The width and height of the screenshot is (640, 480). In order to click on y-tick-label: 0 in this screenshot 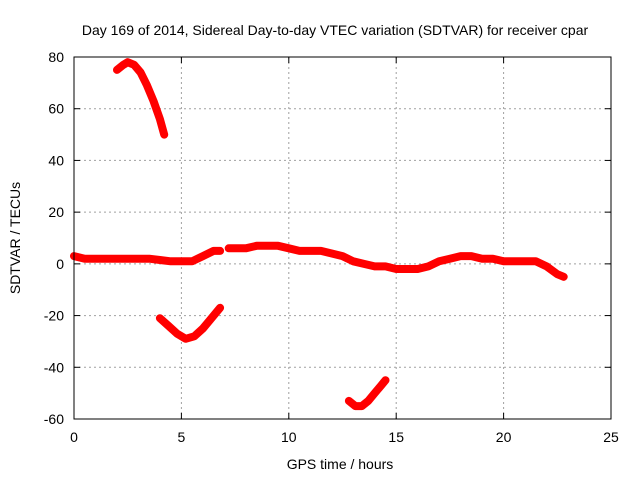, I will do `click(60, 264)`.